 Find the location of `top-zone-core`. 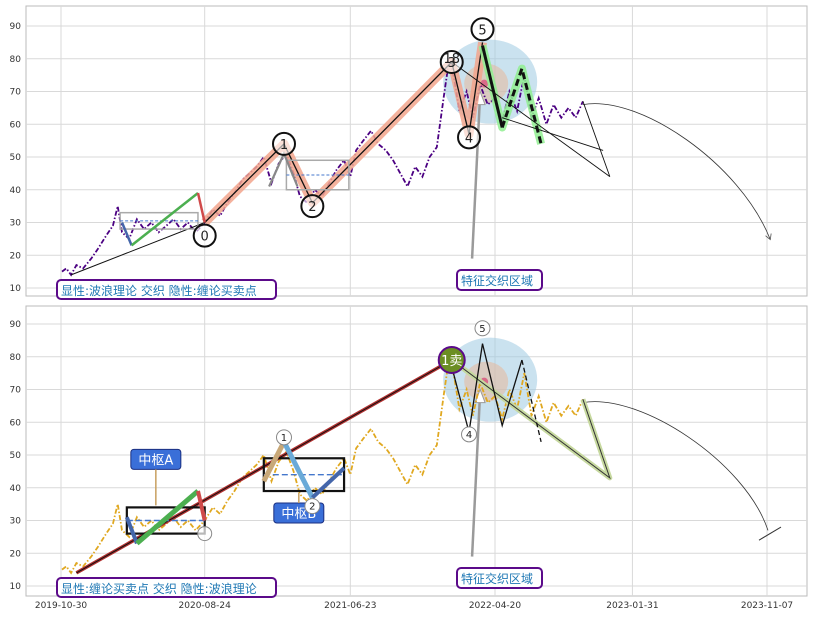

top-zone-core is located at coordinates (484, 83).